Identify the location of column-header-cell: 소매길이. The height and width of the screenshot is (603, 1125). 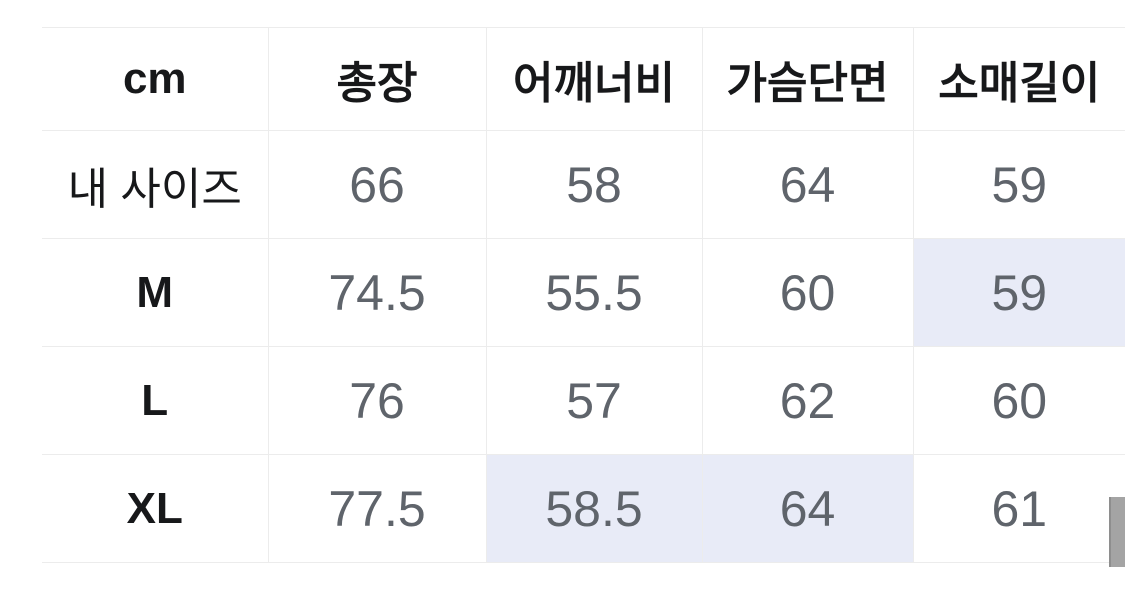
(1019, 79).